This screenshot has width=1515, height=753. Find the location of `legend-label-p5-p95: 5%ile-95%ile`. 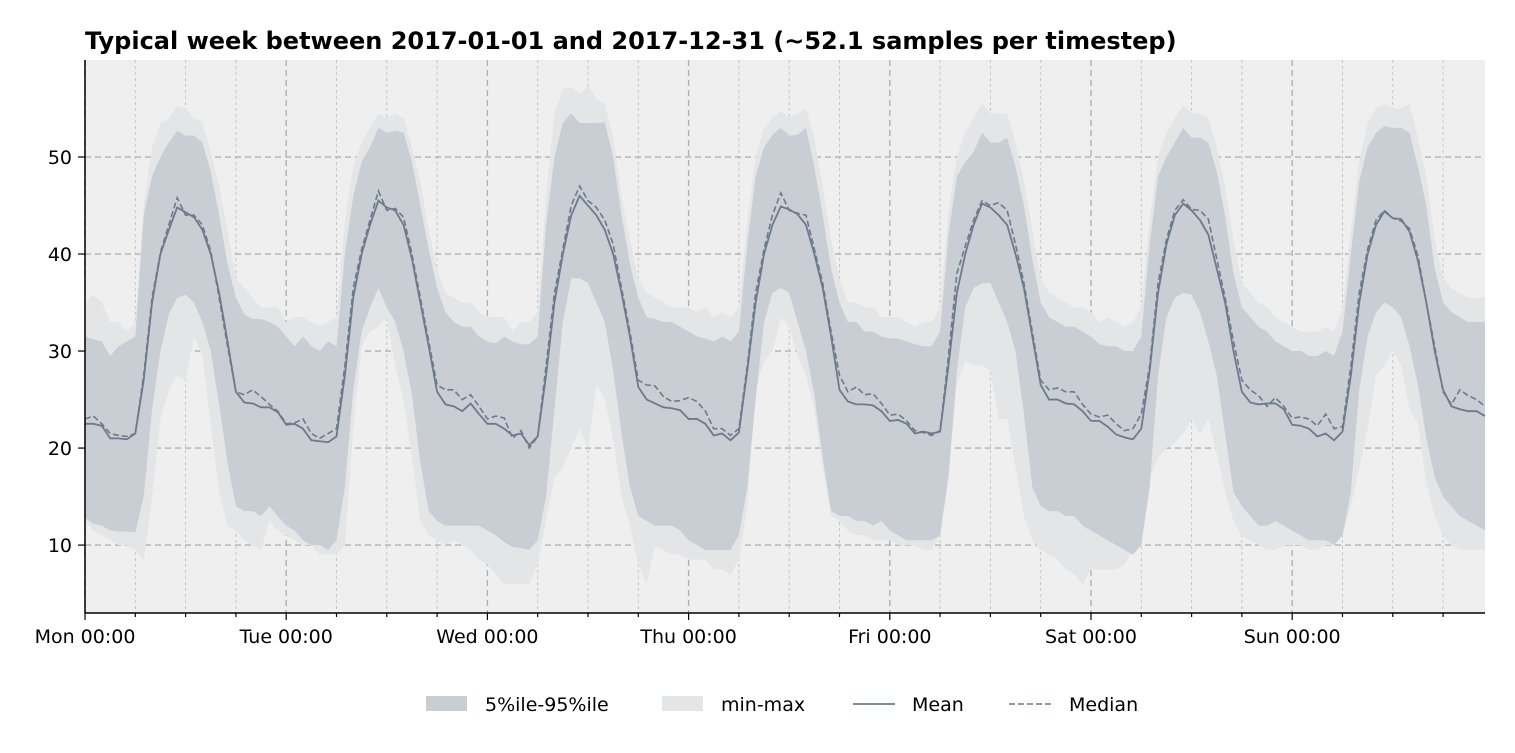

legend-label-p5-p95: 5%ile-95%ile is located at coordinates (547, 705).